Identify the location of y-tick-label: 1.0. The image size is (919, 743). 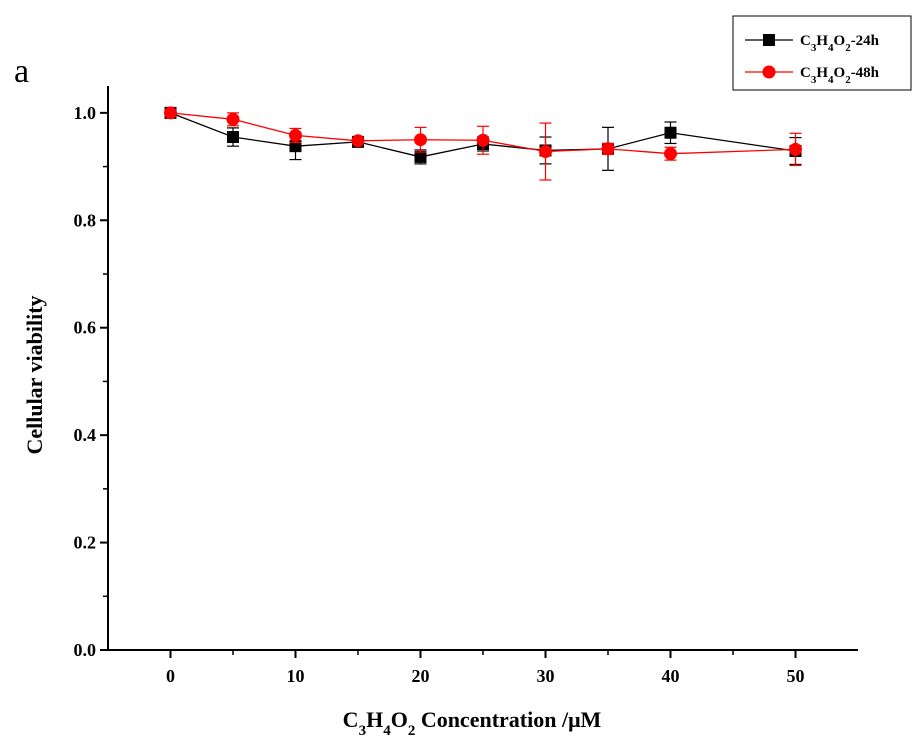
(85, 113).